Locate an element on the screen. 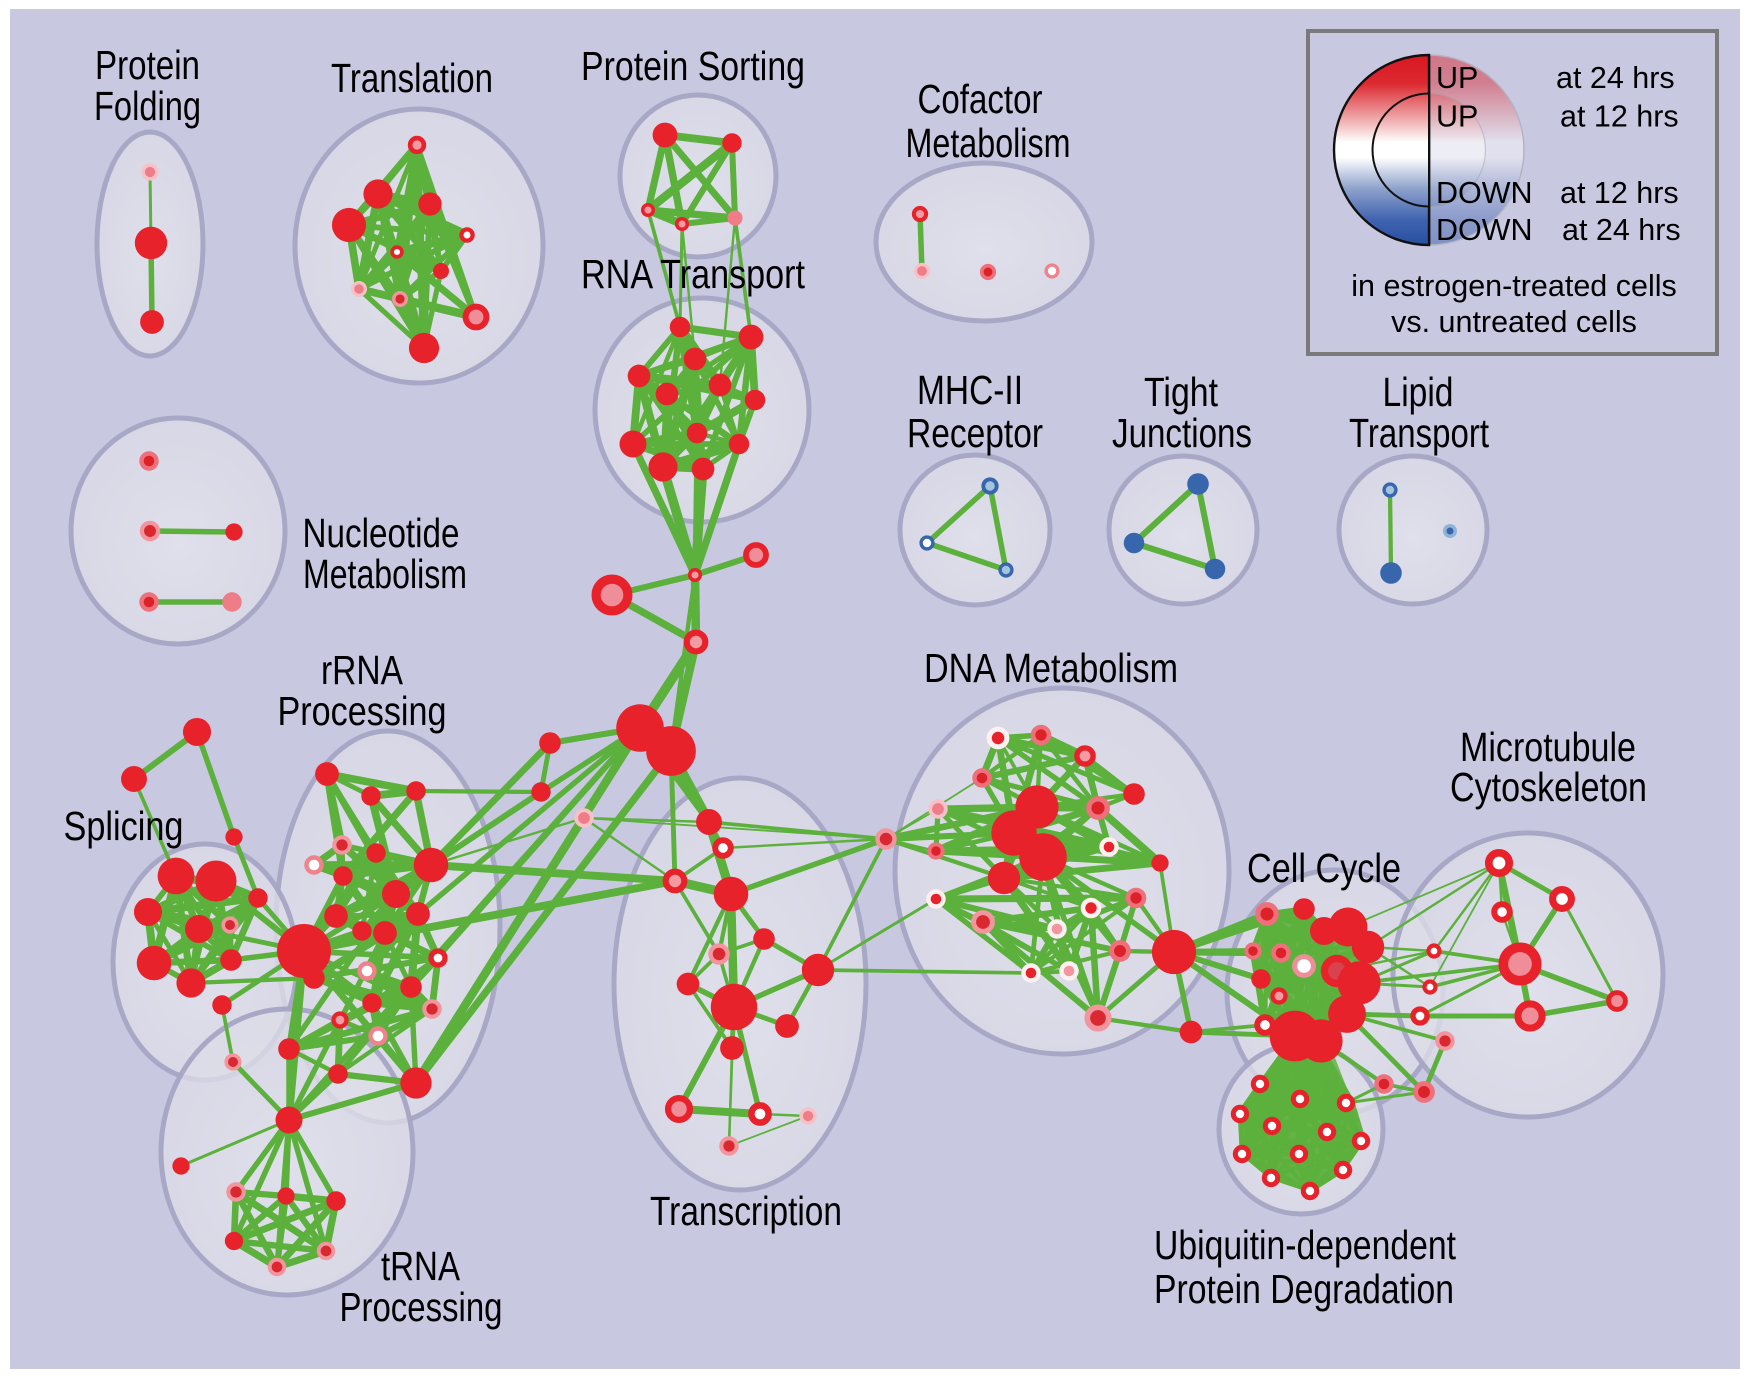  svg-text: DNA Metabolism is located at coordinates (1051, 668).